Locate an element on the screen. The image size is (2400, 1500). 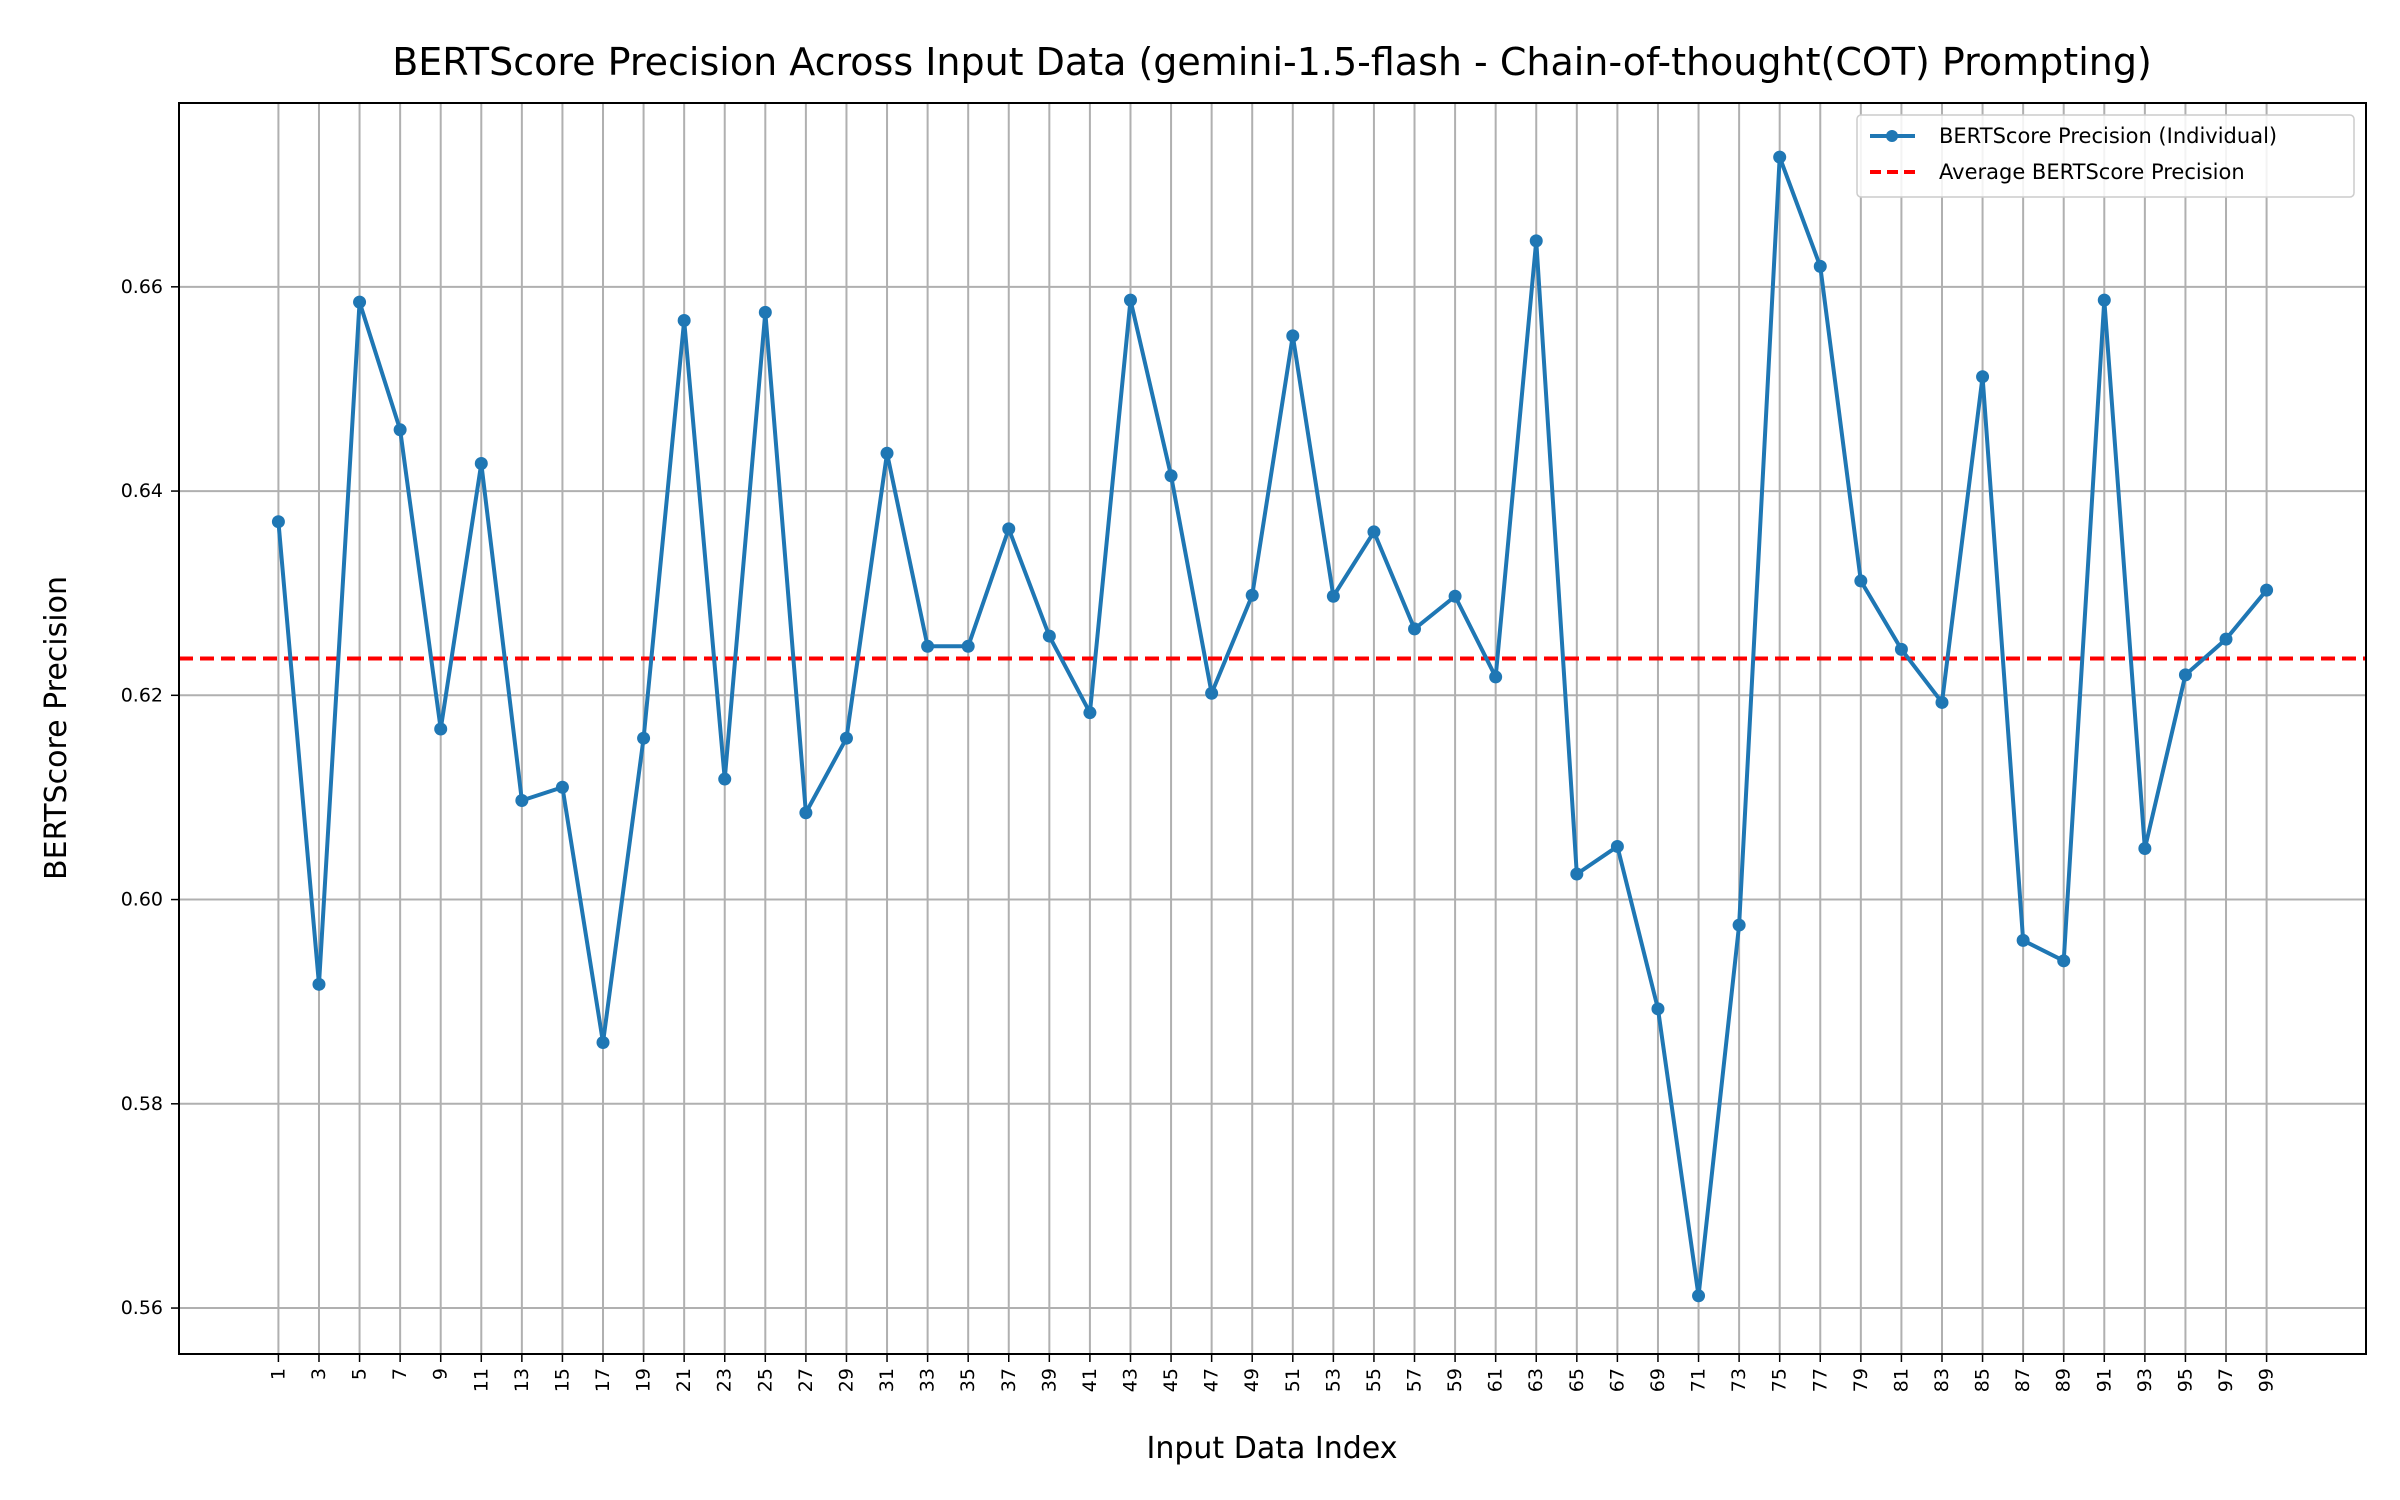
x-tick-label: 51 is located at coordinates (1293, 1380).